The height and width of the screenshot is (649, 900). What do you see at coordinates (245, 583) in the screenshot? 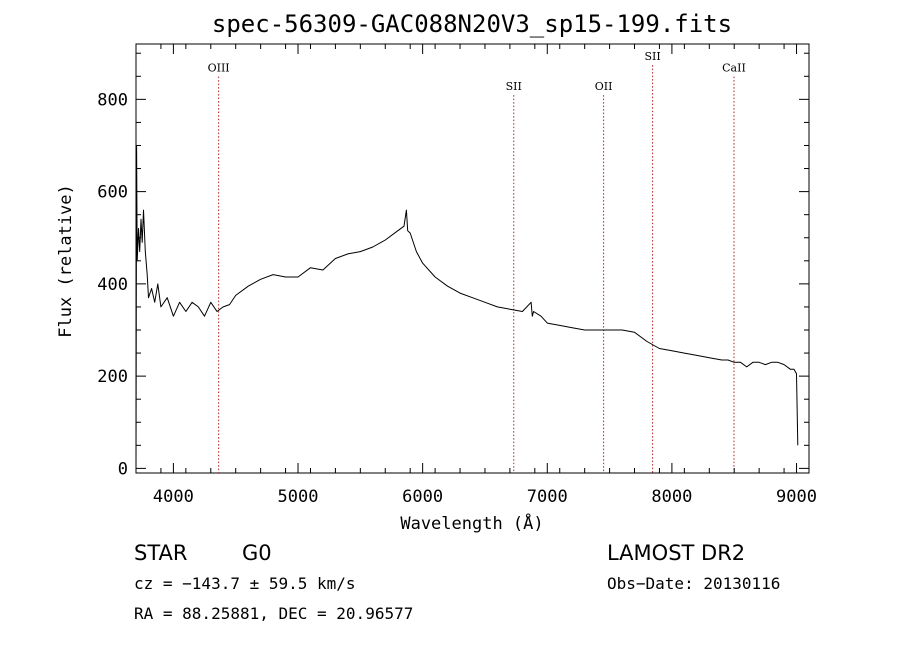
I see `redshift-line: cz = −143.7 ± 59.5 km/s` at bounding box center [245, 583].